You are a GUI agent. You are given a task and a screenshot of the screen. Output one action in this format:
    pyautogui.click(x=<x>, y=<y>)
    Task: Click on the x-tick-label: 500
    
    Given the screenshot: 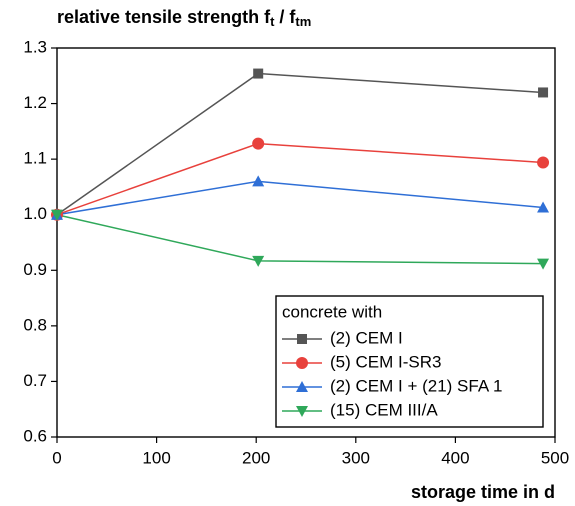 What is the action you would take?
    pyautogui.click(x=555, y=457)
    